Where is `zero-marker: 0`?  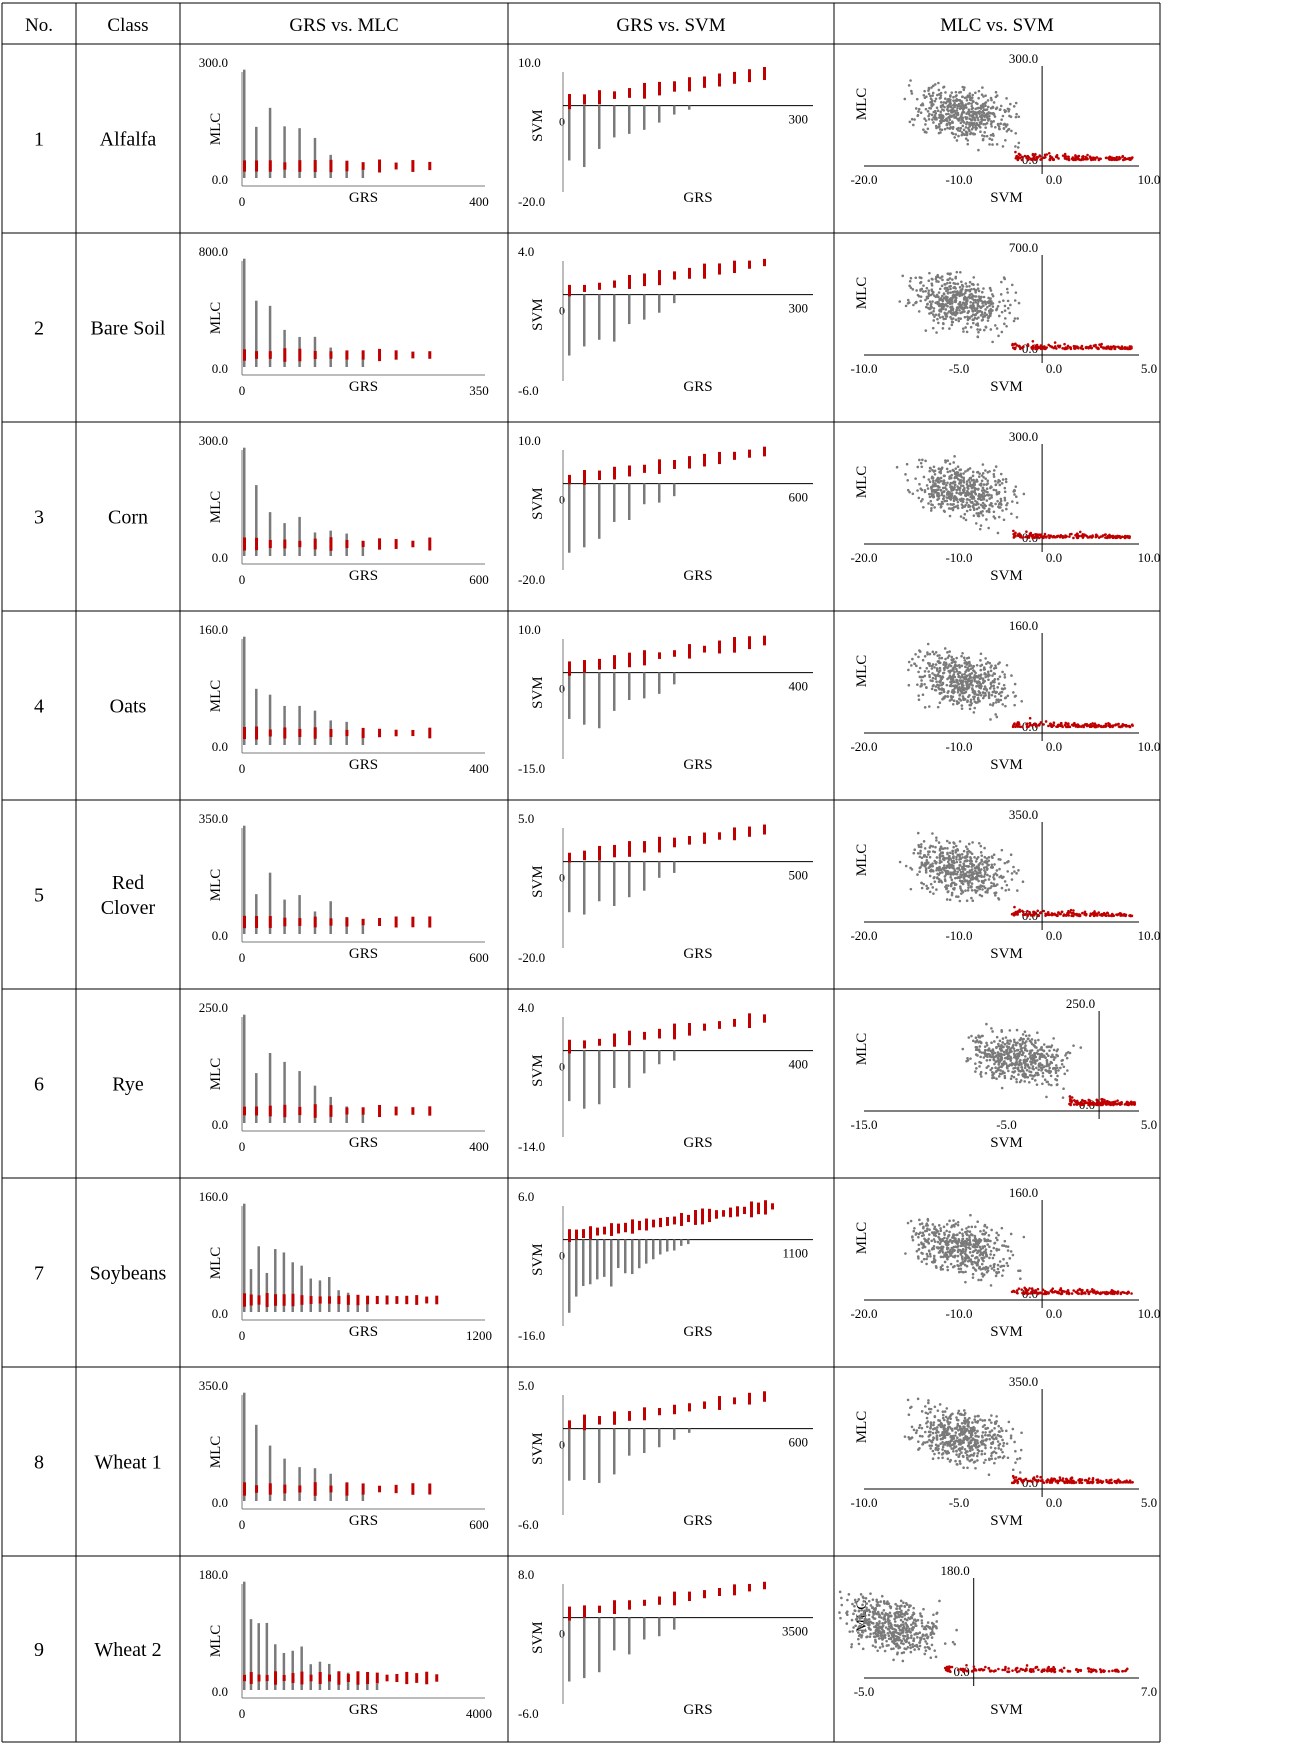 zero-marker: 0 is located at coordinates (562, 311).